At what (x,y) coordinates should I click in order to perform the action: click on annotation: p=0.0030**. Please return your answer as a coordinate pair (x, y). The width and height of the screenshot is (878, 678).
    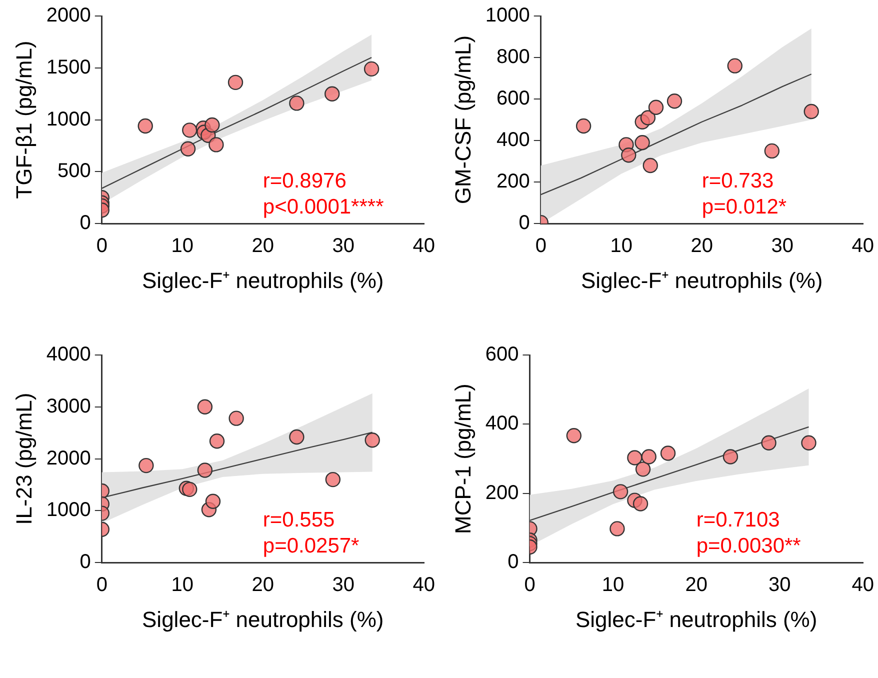
    Looking at the image, I should click on (748, 546).